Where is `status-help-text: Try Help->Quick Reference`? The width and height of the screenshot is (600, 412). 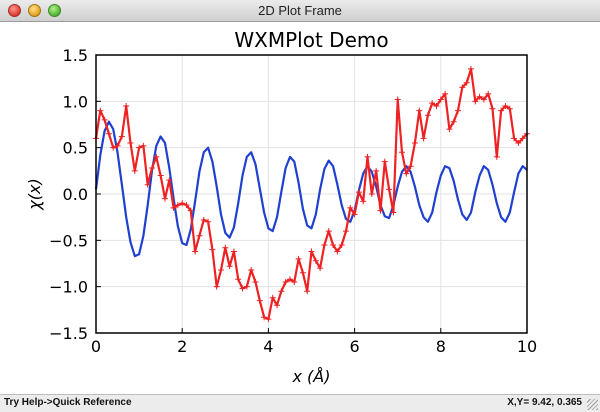
status-help-text: Try Help->Quick Reference is located at coordinates (68, 402).